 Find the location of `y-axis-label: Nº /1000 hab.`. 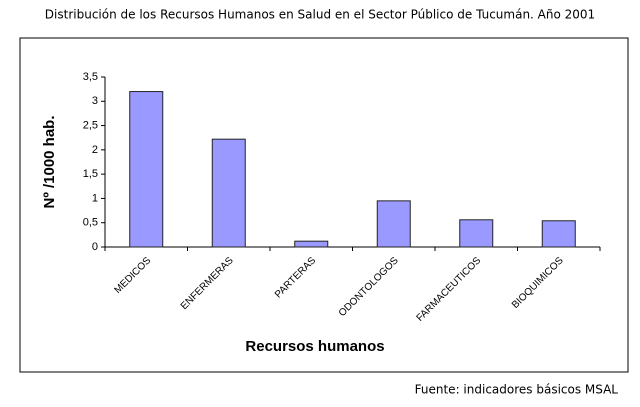

y-axis-label: Nº /1000 hab. is located at coordinates (49, 161).